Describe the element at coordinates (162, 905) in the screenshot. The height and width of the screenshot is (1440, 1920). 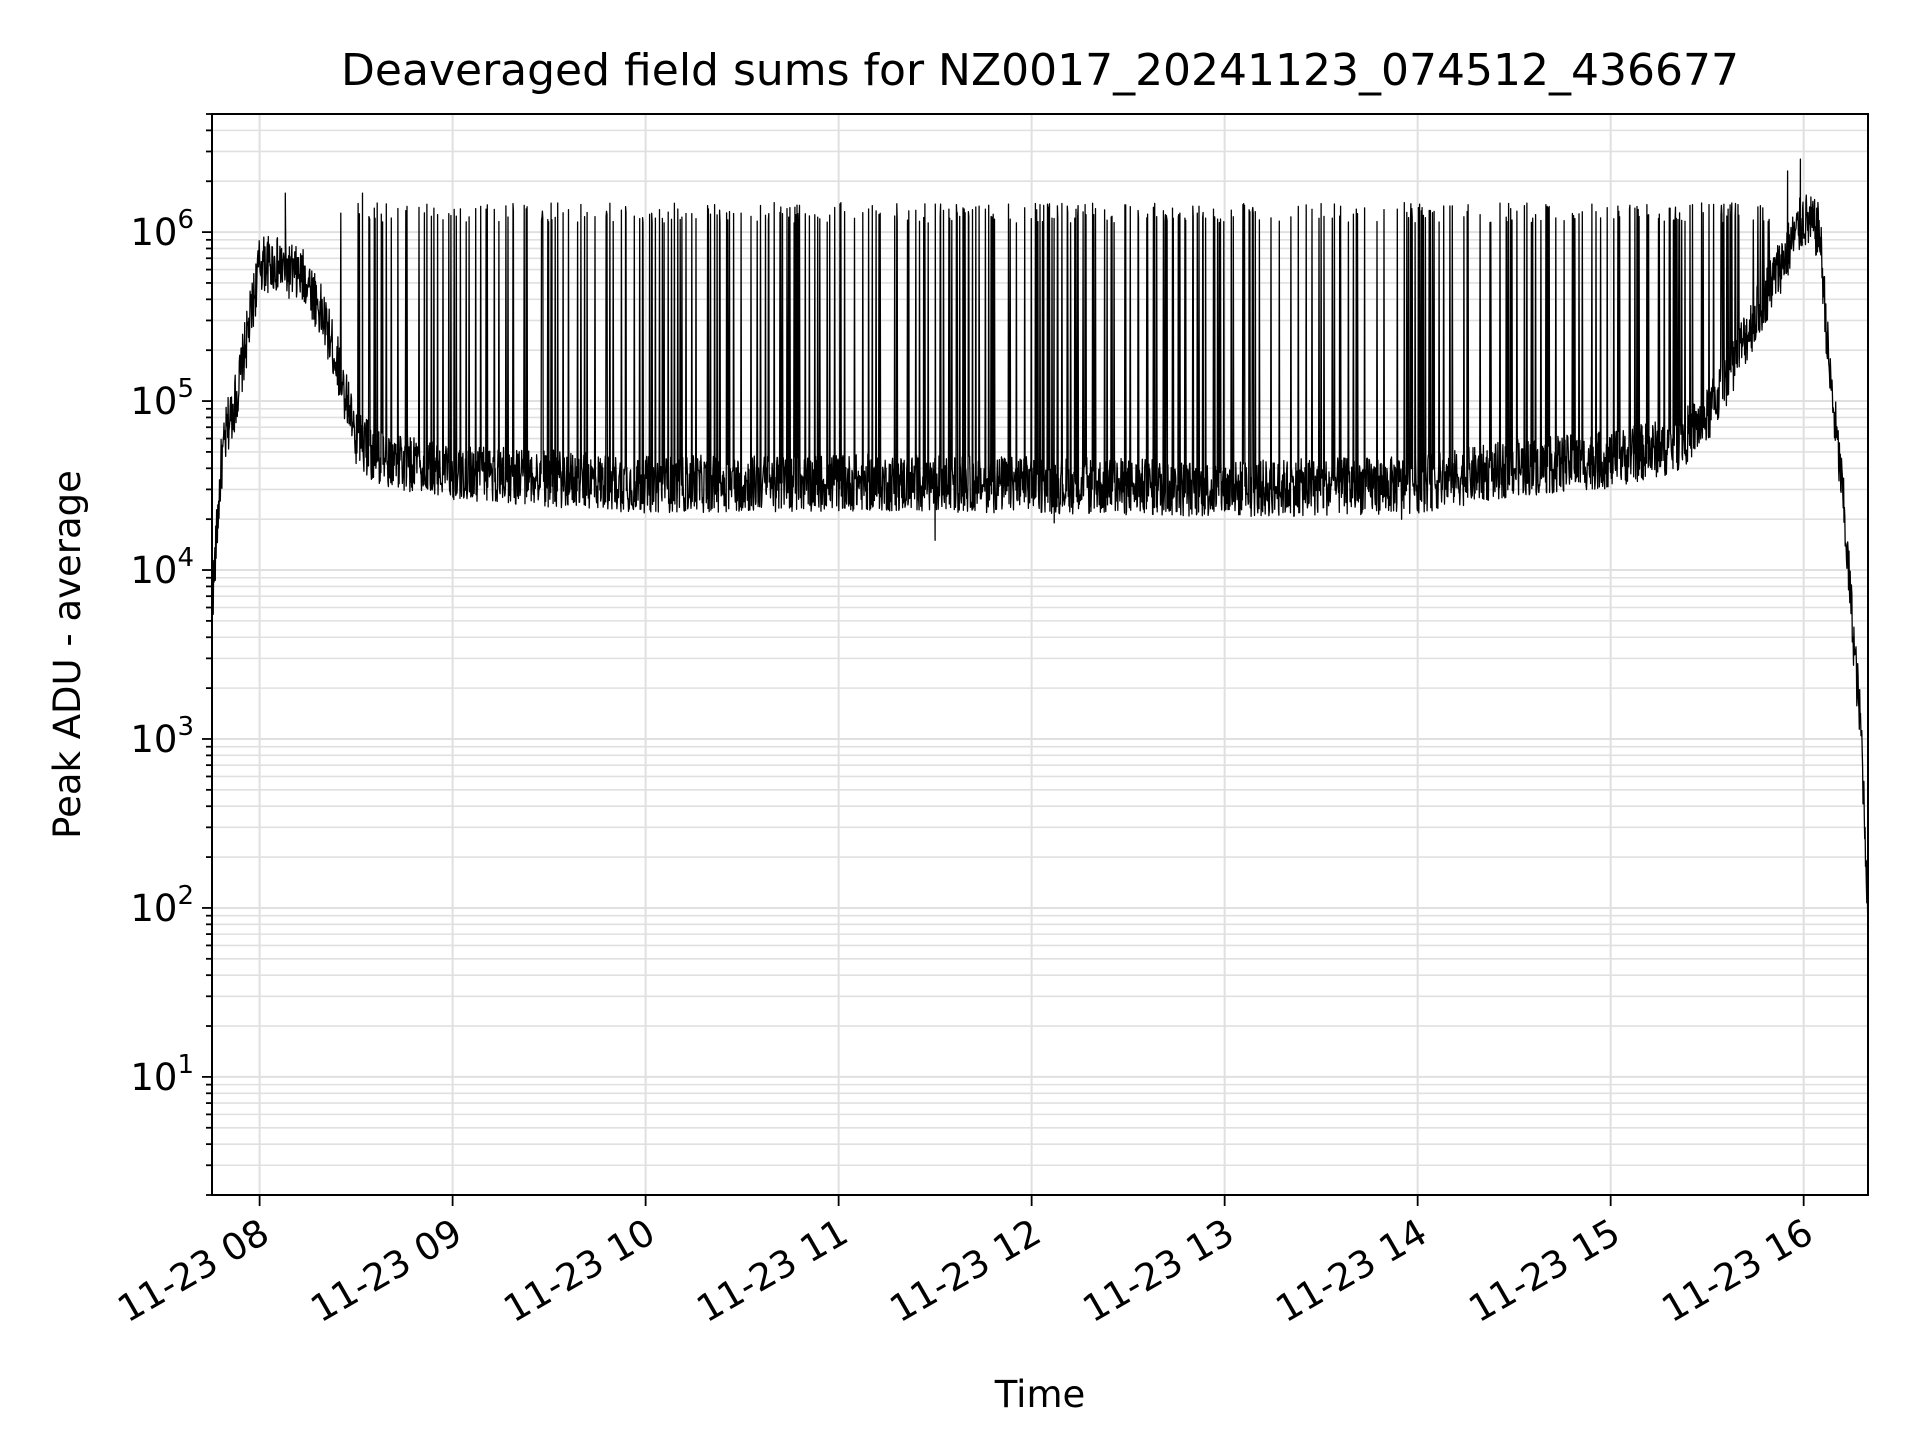
I see `y-tick-label: 10²` at that location.